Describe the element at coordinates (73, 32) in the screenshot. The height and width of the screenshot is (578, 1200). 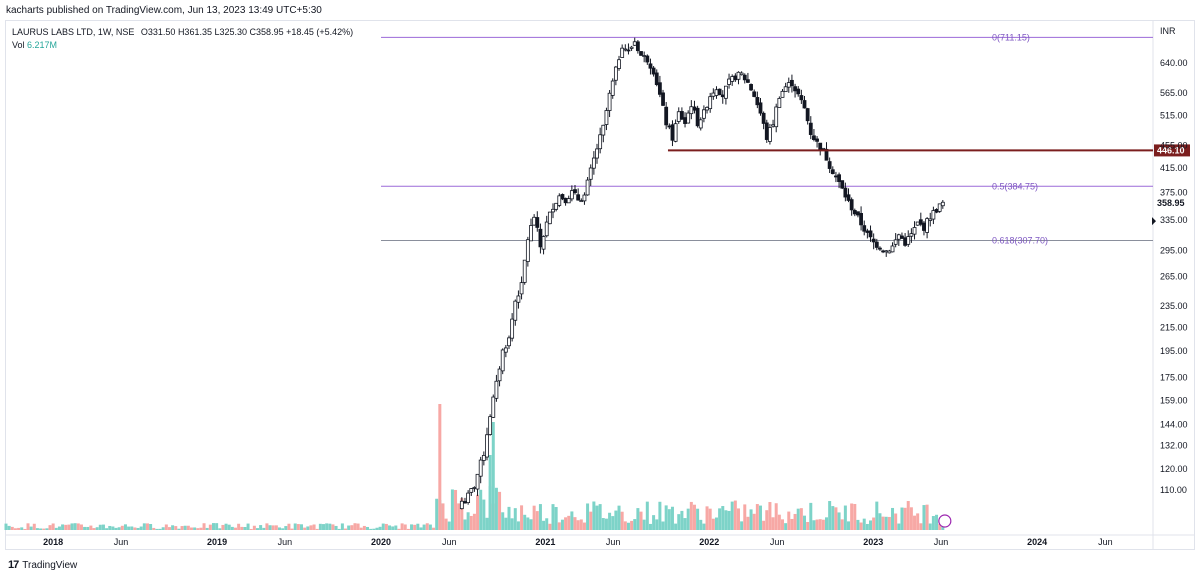
I see `legend-symbol: LAURUS LABS LTD, 1W, NSE` at that location.